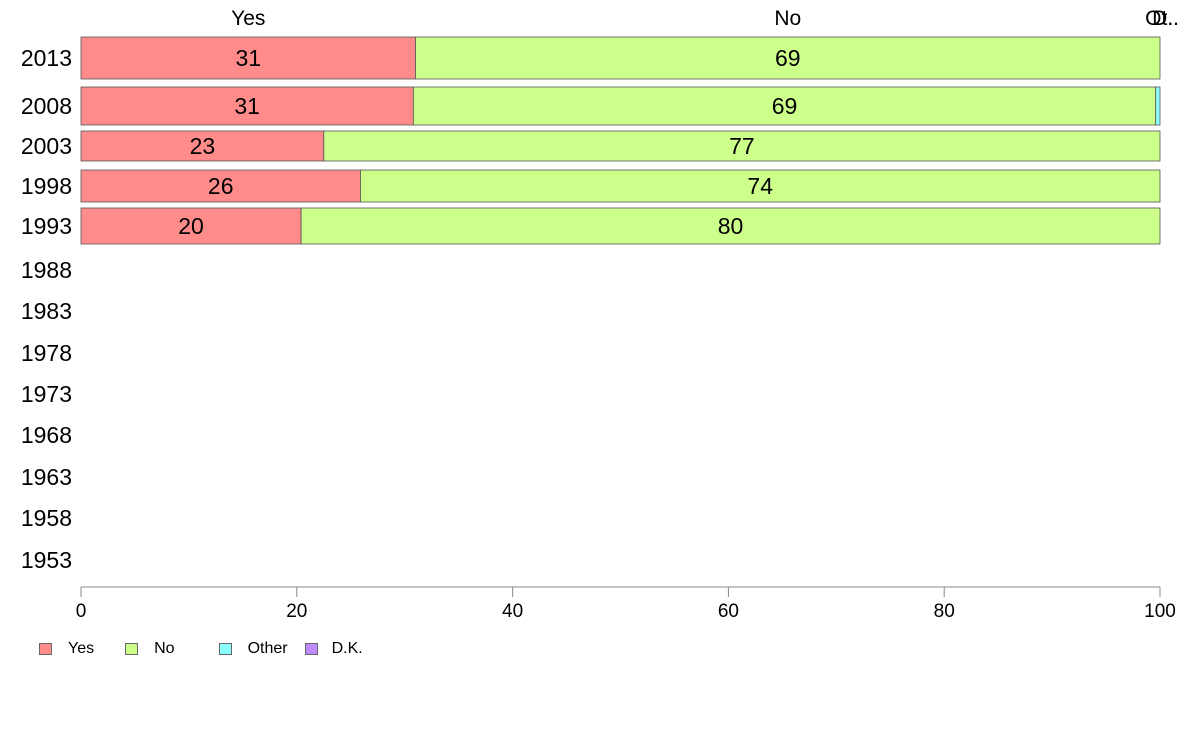 This screenshot has width=1188, height=736. Describe the element at coordinates (46, 270) in the screenshot. I see `category-label-1988: 1988` at that location.